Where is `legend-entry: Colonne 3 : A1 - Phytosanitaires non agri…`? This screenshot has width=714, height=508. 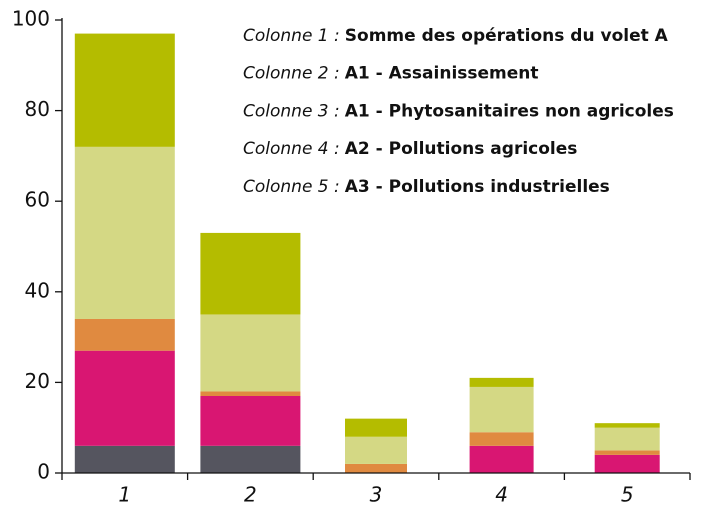 legend-entry: Colonne 3 : A1 - Phytosanitaires non agri… is located at coordinates (458, 111).